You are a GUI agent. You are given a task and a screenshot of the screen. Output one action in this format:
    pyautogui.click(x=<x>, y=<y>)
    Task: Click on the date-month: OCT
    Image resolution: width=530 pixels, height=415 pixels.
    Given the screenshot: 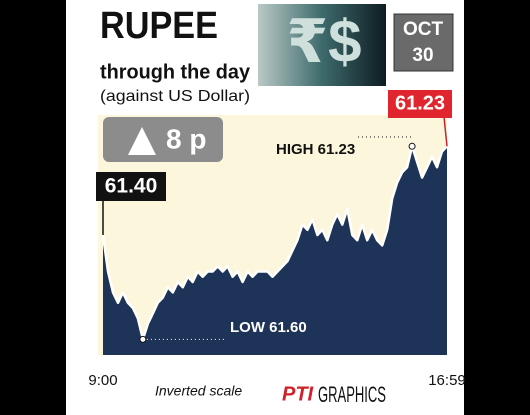 What is the action you would take?
    pyautogui.click(x=423, y=29)
    